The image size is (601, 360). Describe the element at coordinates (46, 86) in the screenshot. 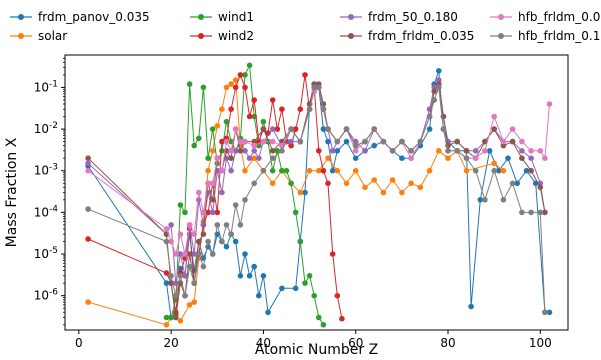

I see `y-tick-label: 10⁻¹` at that location.